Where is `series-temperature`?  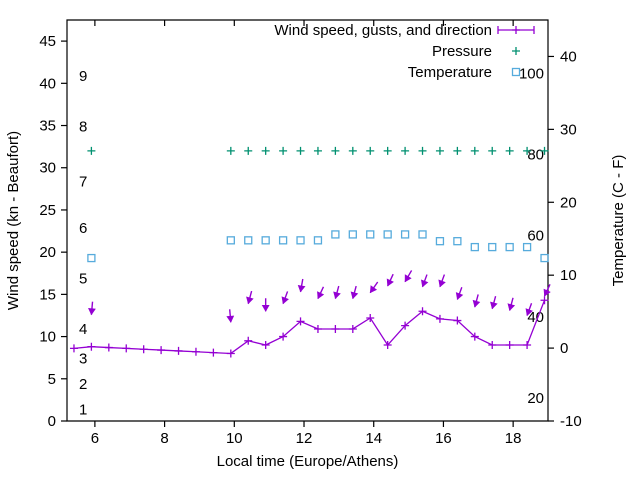
series-temperature is located at coordinates (318, 246).